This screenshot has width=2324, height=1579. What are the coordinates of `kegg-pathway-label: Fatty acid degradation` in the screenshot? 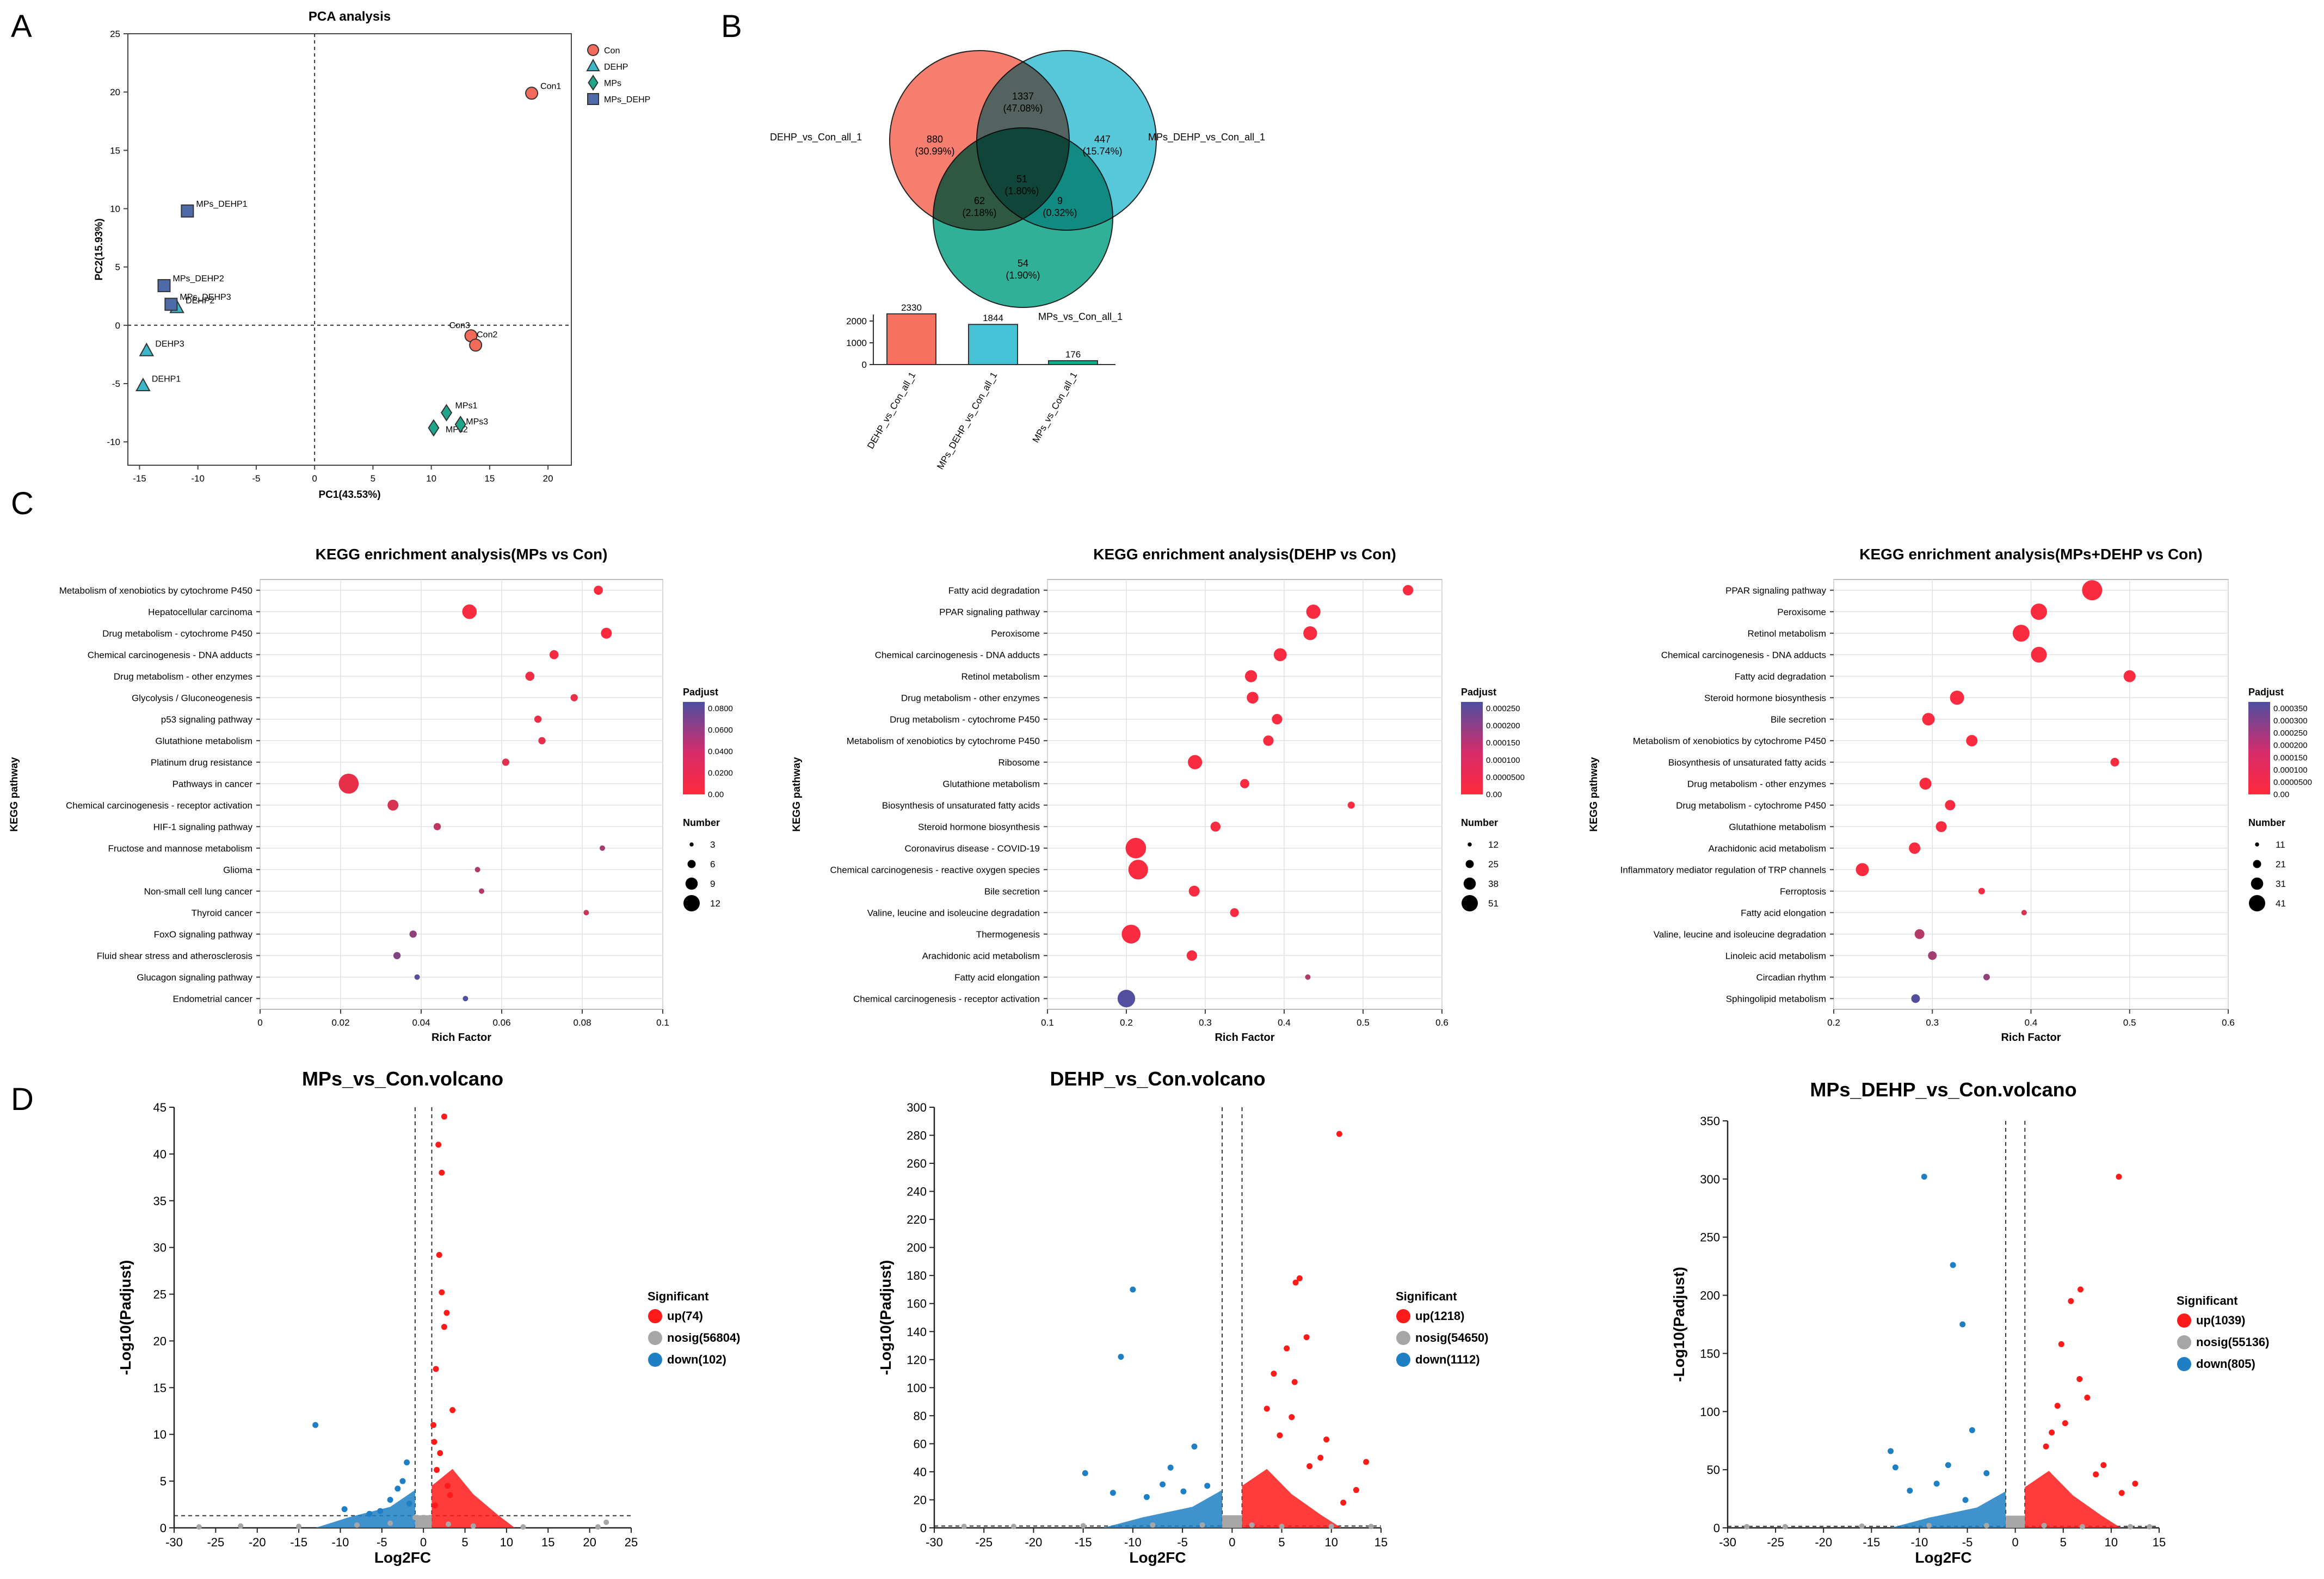 It's located at (1781, 676).